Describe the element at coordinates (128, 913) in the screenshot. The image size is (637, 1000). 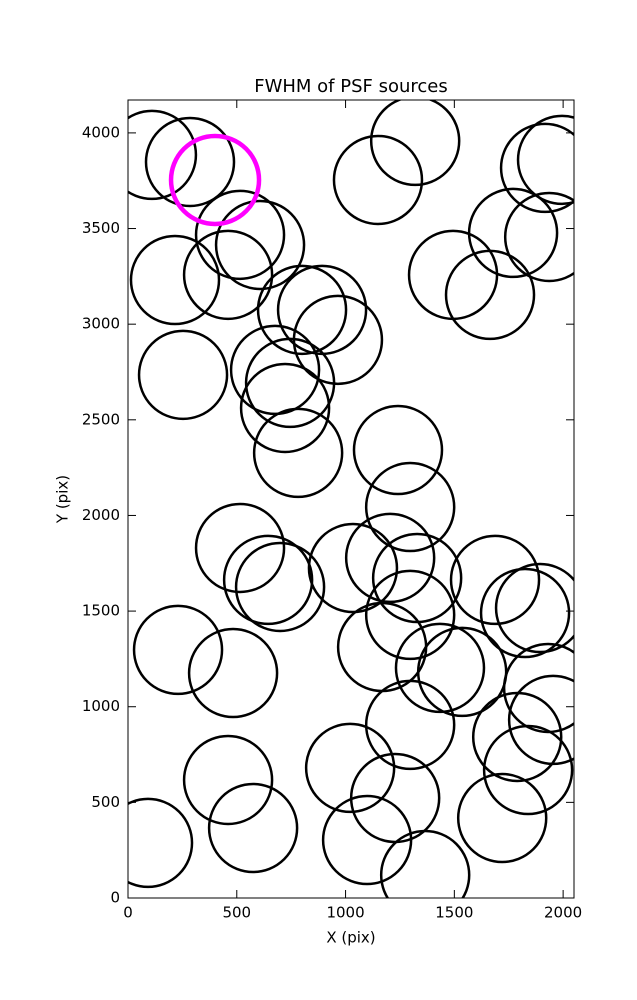
I see `x-tick-label: 0` at that location.